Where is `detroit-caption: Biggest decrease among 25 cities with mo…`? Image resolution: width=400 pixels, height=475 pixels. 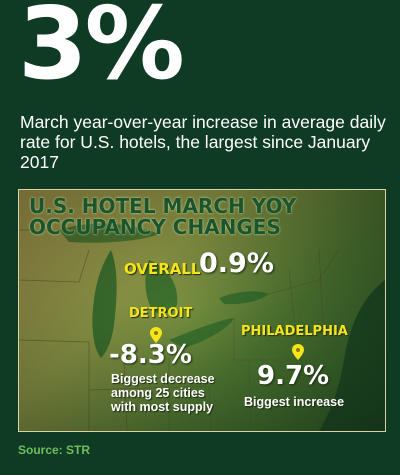
detroit-caption: Biggest decrease among 25 cities with mo… is located at coordinates (163, 393).